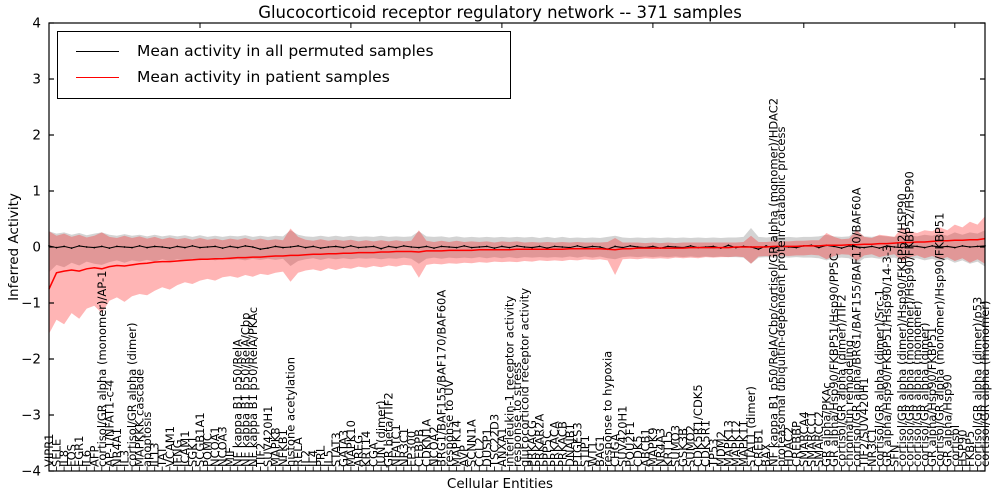 This screenshot has width=1000, height=500. What do you see at coordinates (253, 387) in the screenshot?
I see `x-tick-label: NF kappa B1 p50/RelA/PKAc` at bounding box center [253, 387].